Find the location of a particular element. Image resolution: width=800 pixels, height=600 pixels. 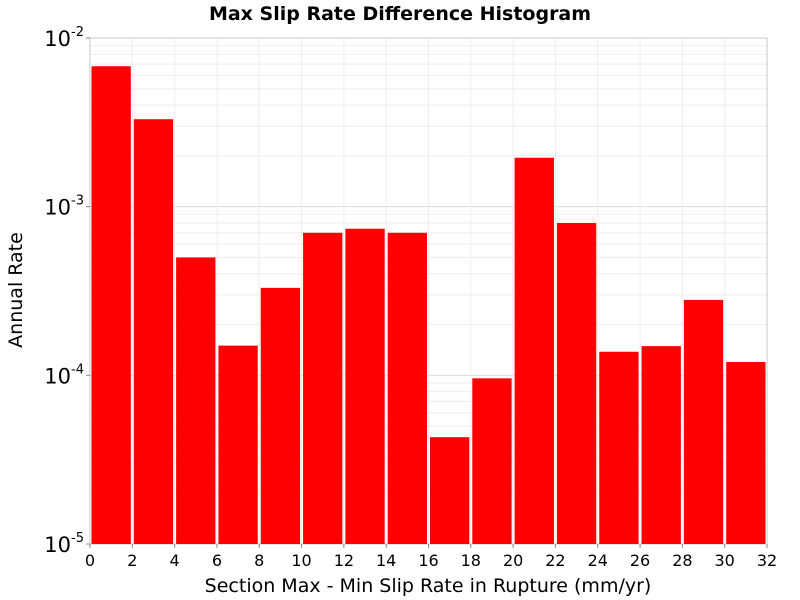

y-tick-label: 10⁻³ is located at coordinates (64, 207).